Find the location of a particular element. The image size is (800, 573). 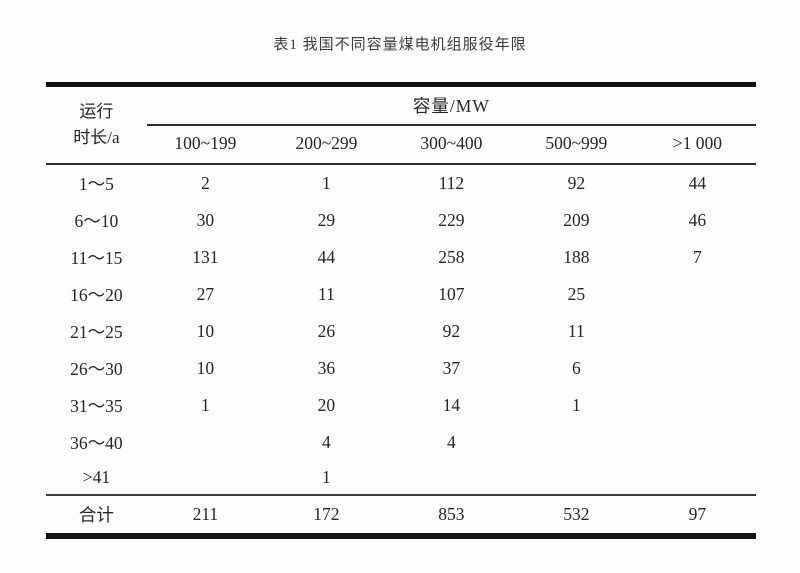

total-cell: 853 is located at coordinates (451, 515).